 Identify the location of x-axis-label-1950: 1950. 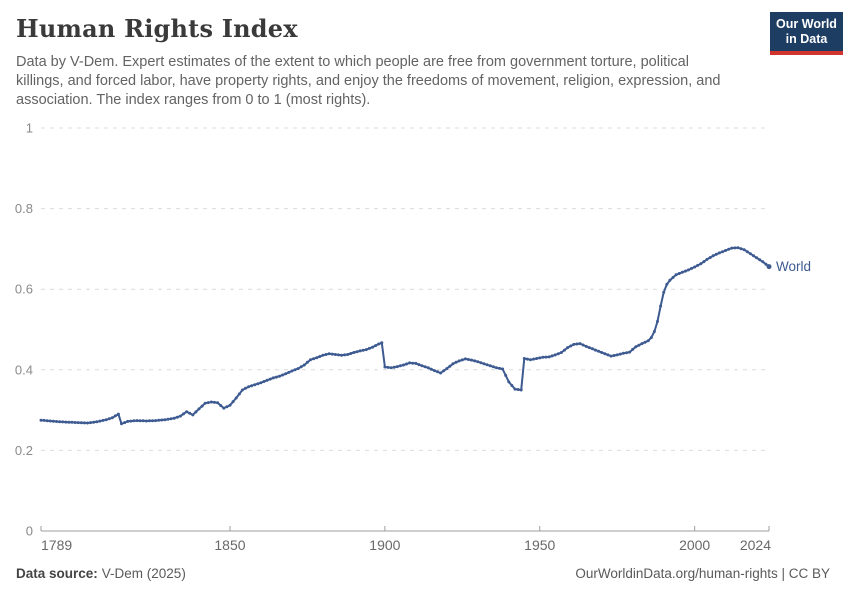
(539, 545).